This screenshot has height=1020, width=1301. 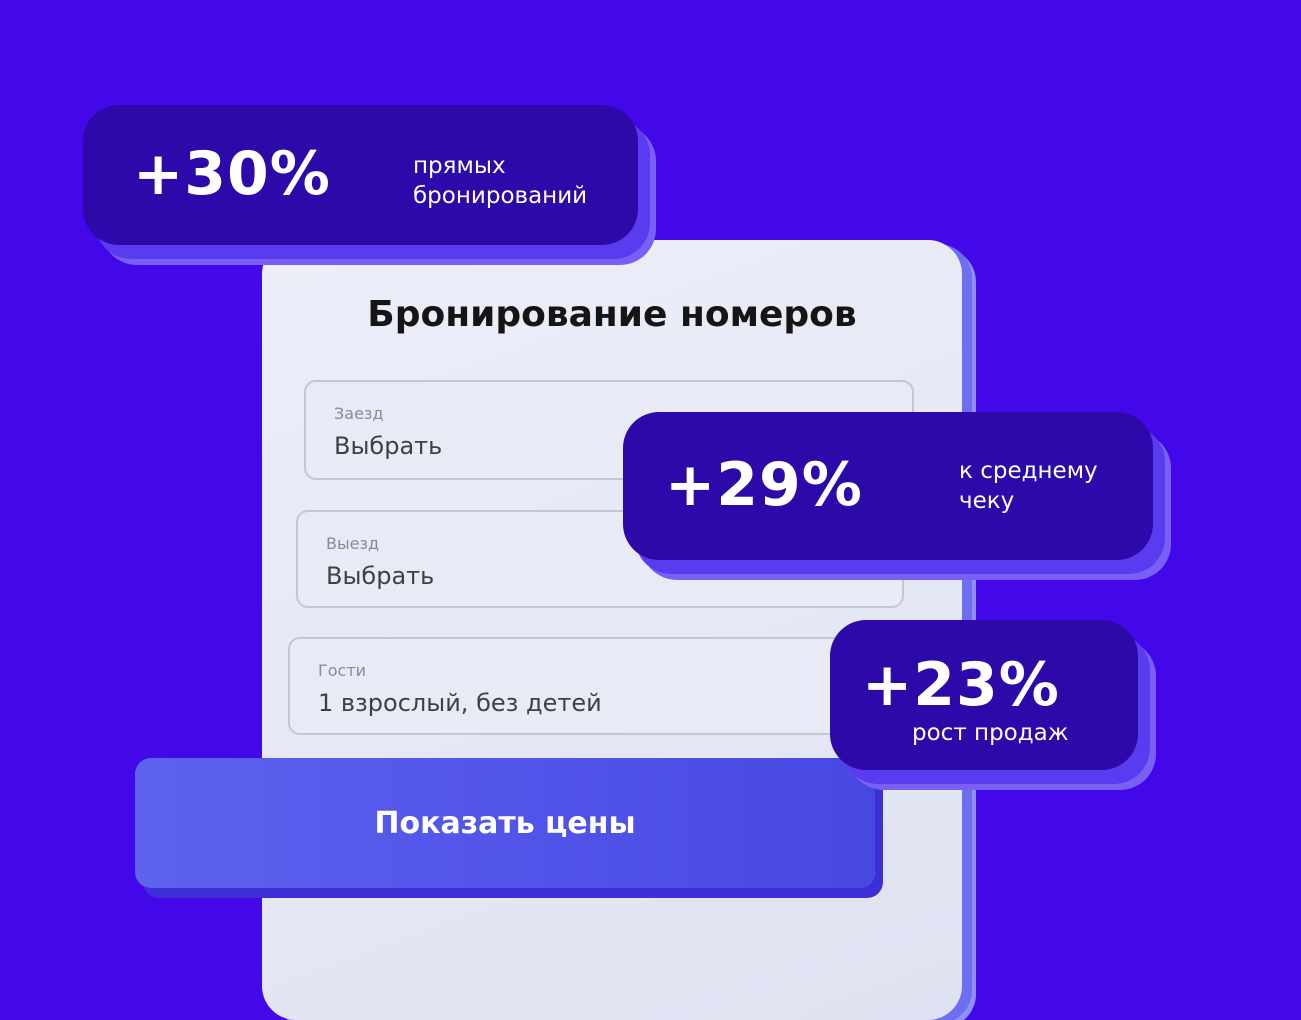 I want to click on stat-badge-sales-growth: +23% рост продаж, so click(x=984, y=695).